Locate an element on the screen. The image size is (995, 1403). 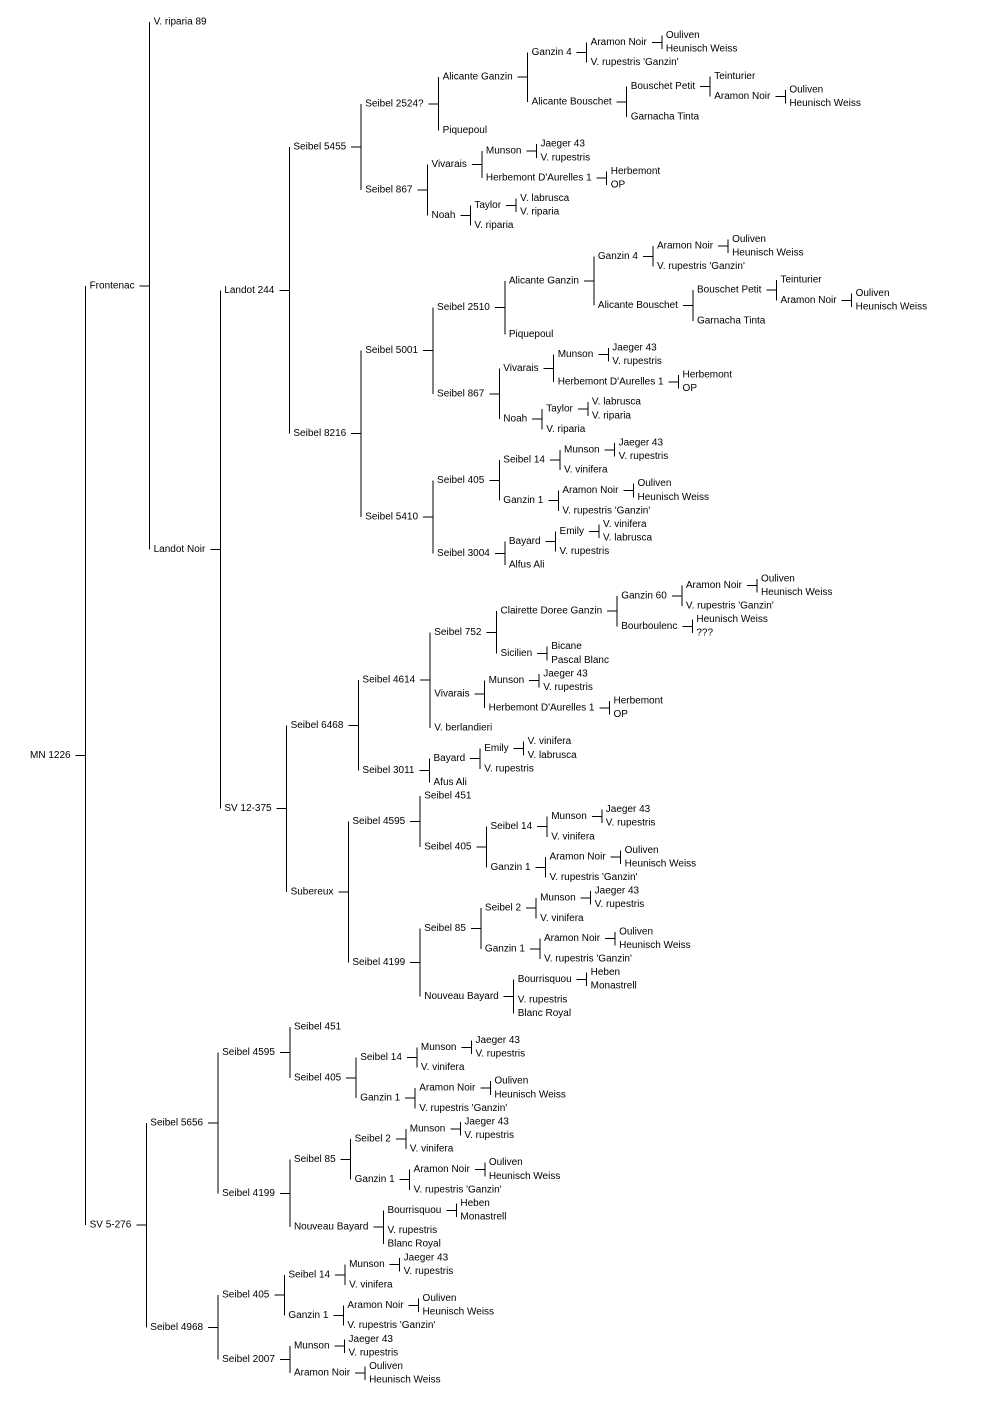
node-alicante-bouschet: Alicante Bouschet is located at coordinates (572, 101).